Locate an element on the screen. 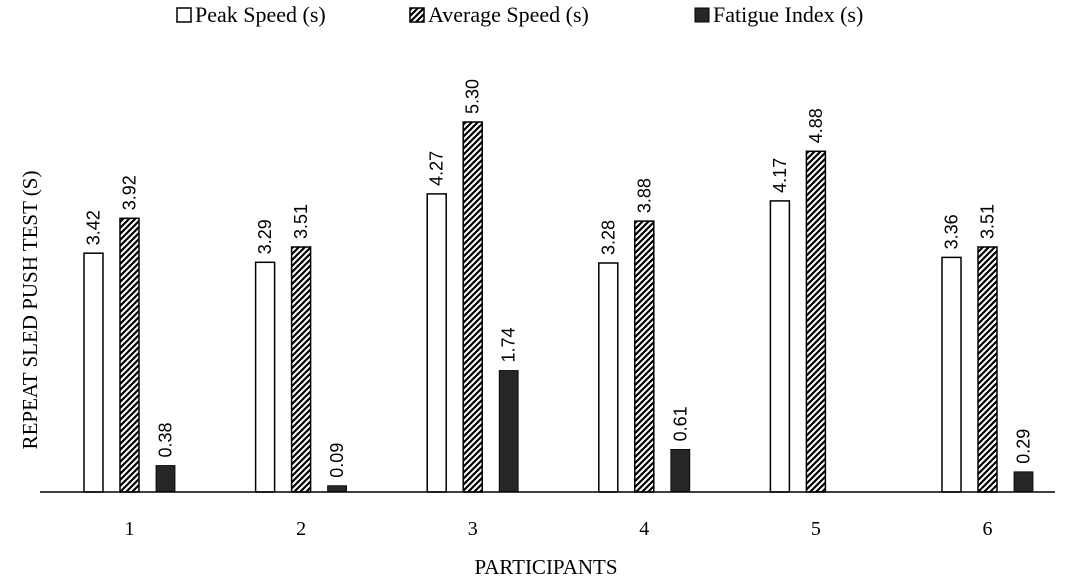 Image resolution: width=1065 pixels, height=581 pixels. x-tick-label-6: 6 is located at coordinates (988, 529).